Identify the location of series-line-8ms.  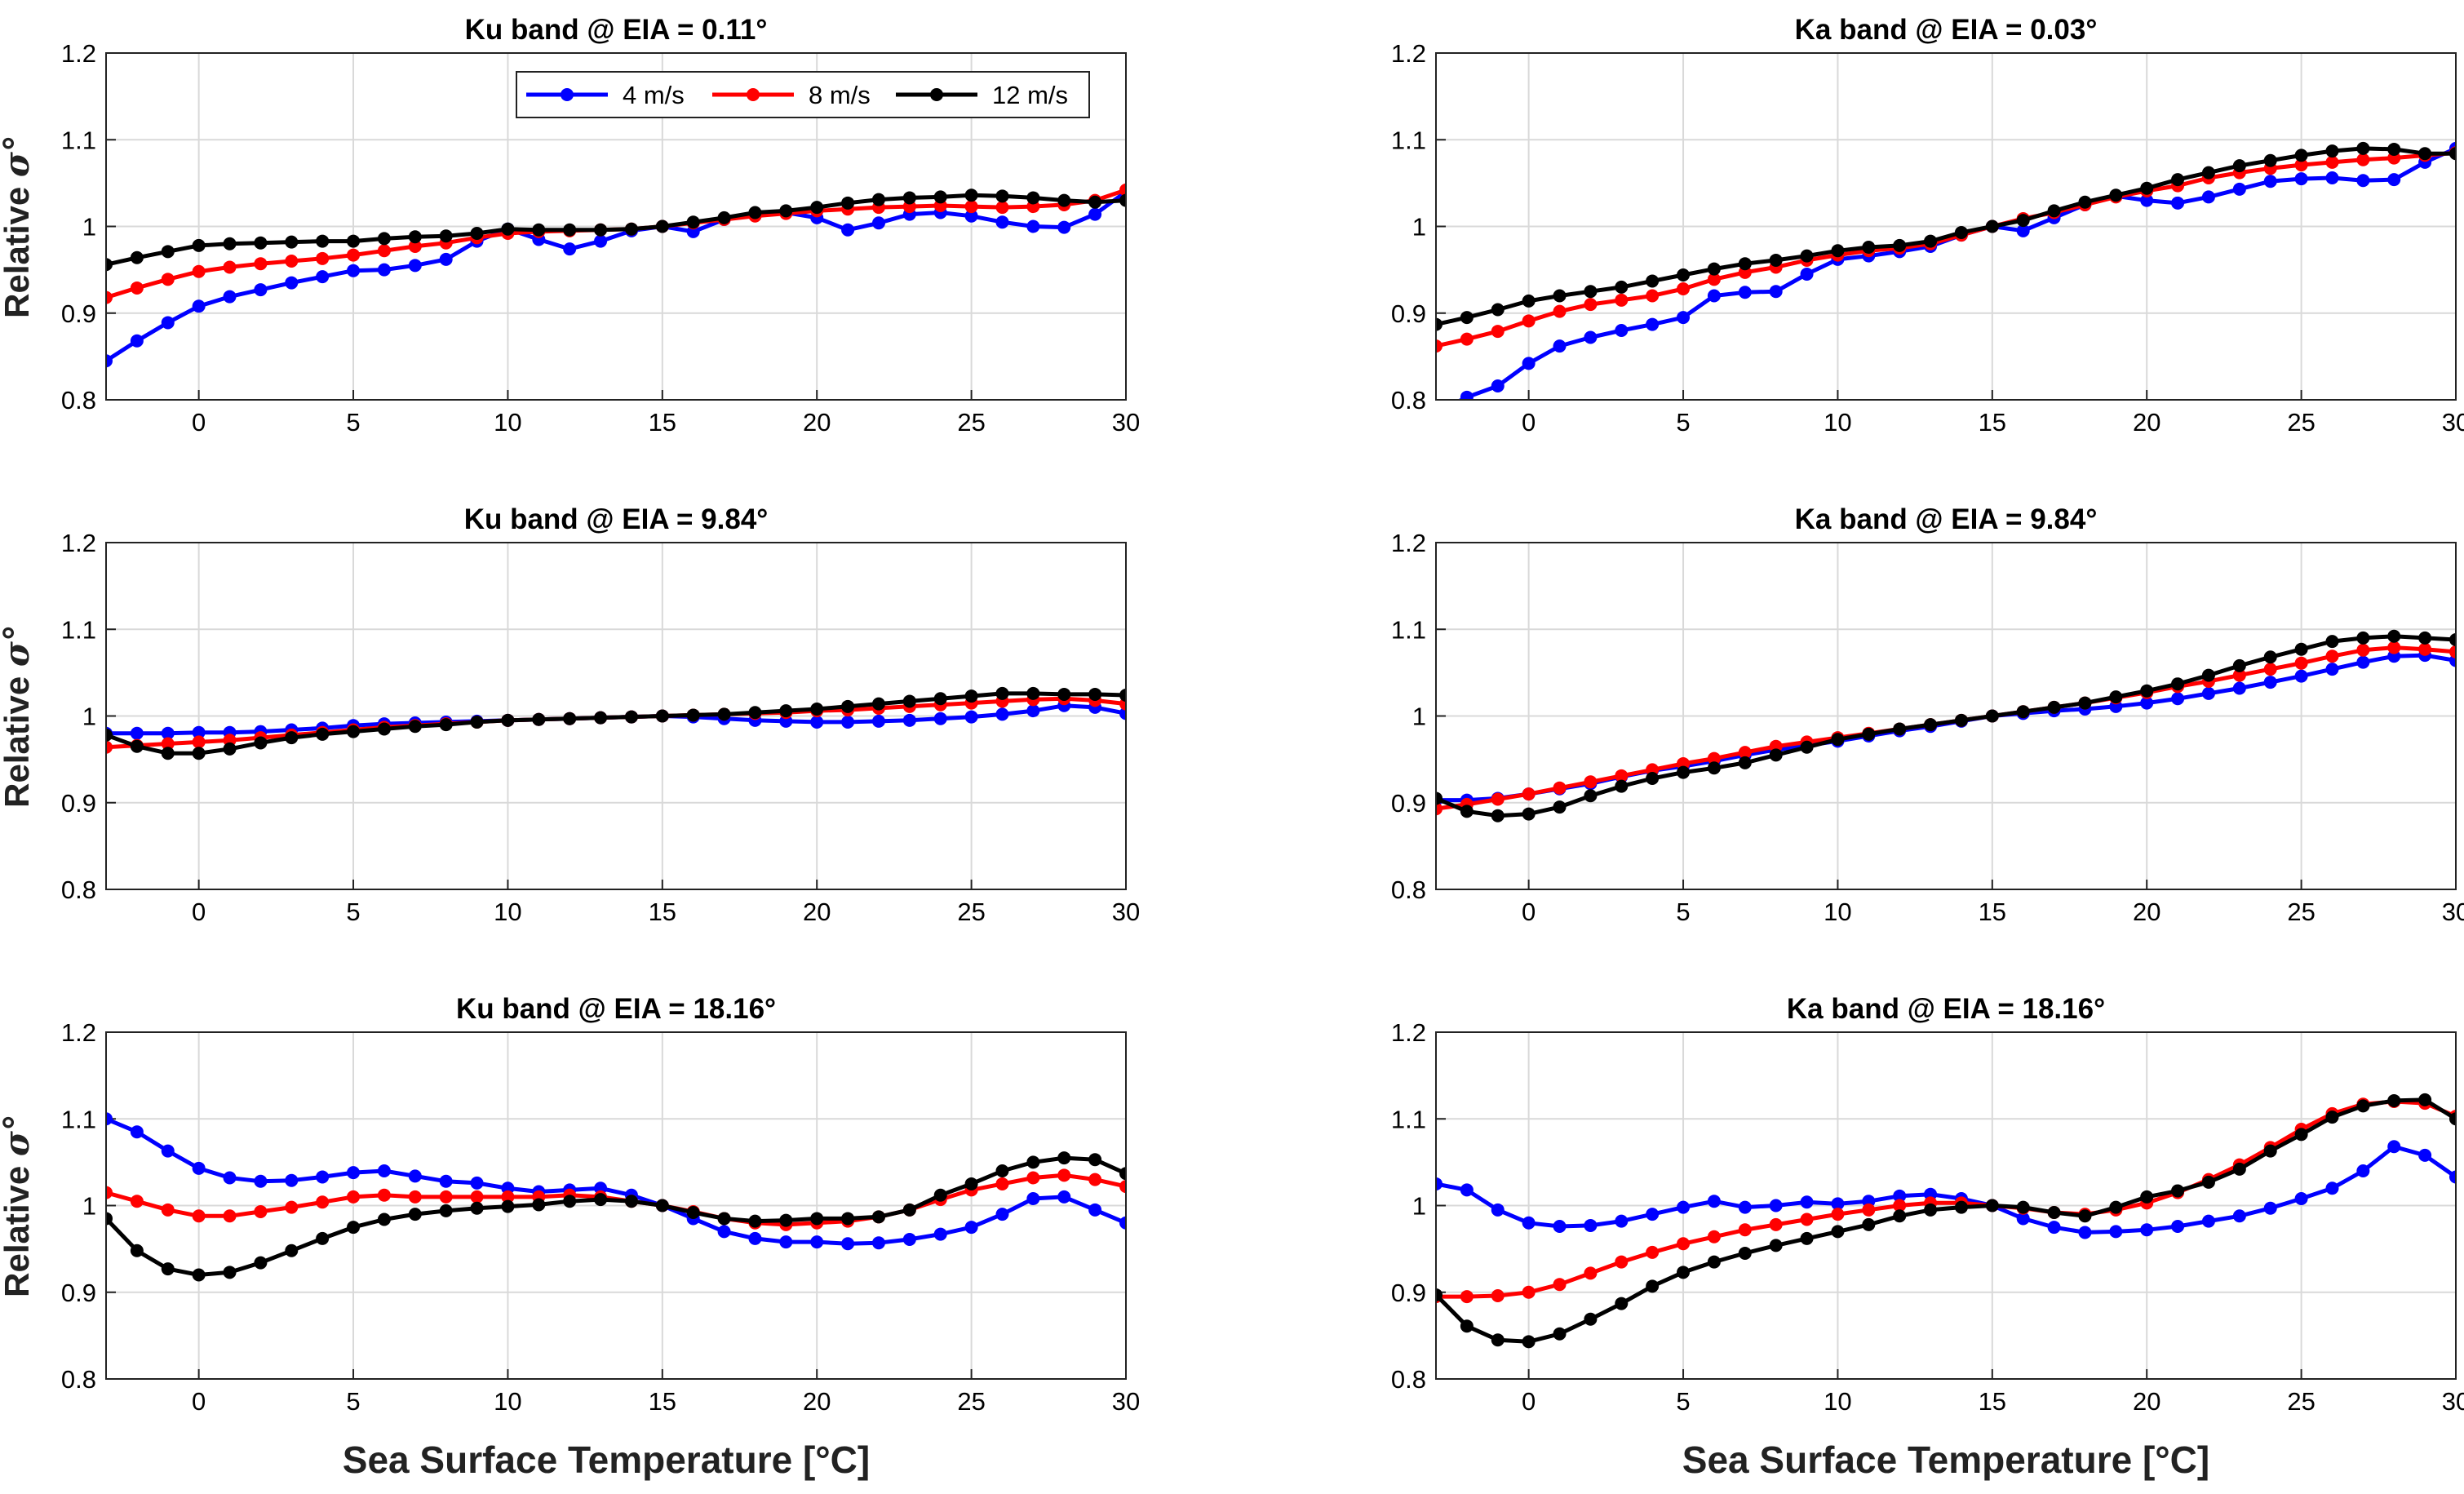
(1946, 249).